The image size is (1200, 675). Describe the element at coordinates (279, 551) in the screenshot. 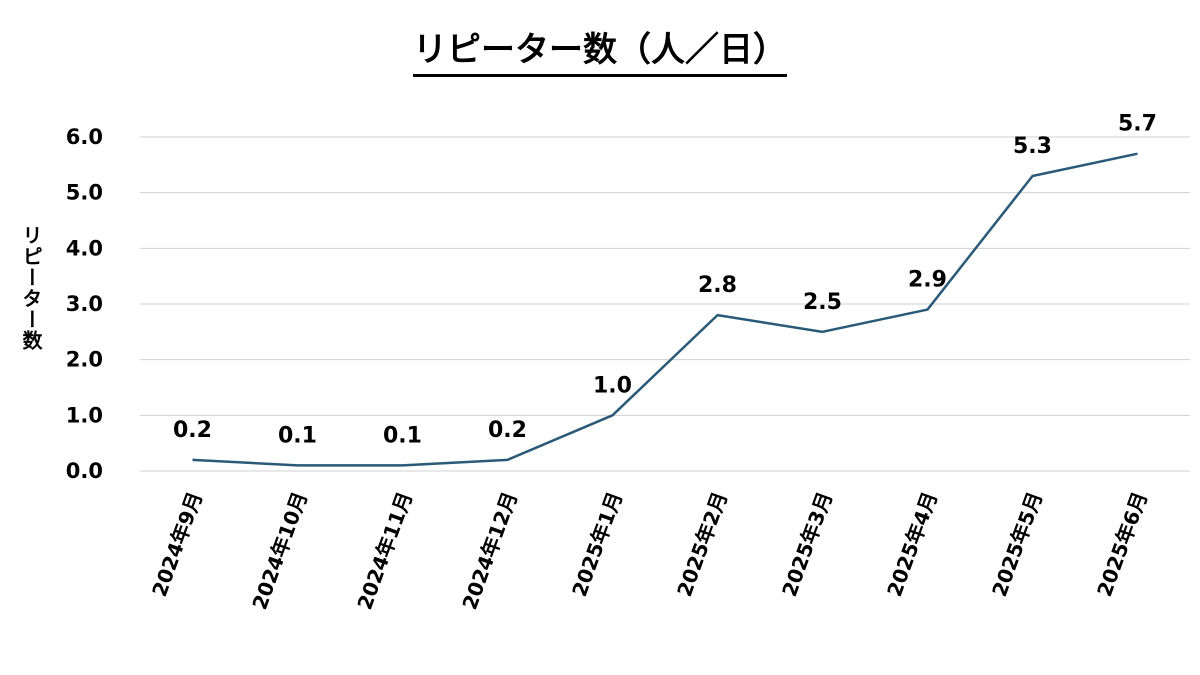

I see `x-tick-label: 2024年10月` at that location.